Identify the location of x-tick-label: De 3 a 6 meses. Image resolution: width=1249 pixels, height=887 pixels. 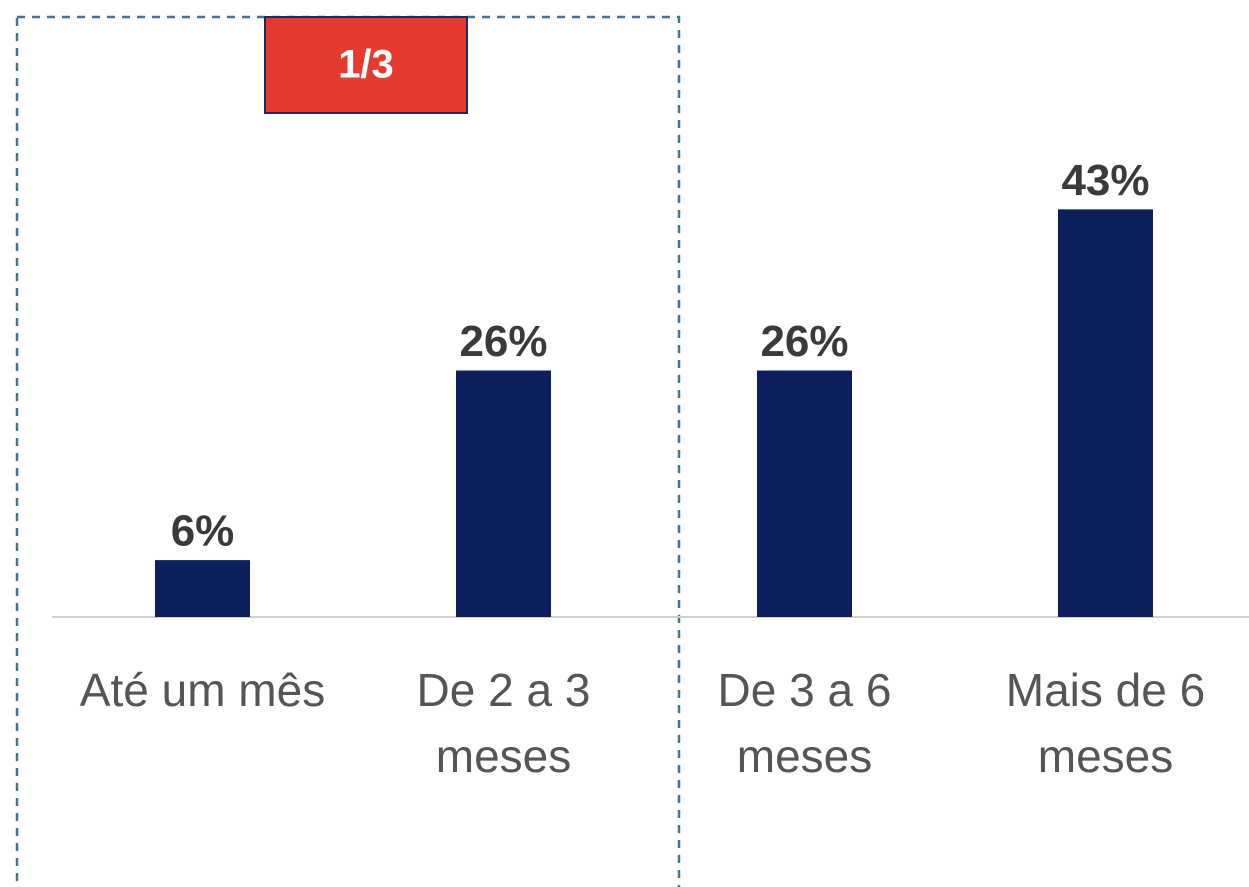
(804, 723).